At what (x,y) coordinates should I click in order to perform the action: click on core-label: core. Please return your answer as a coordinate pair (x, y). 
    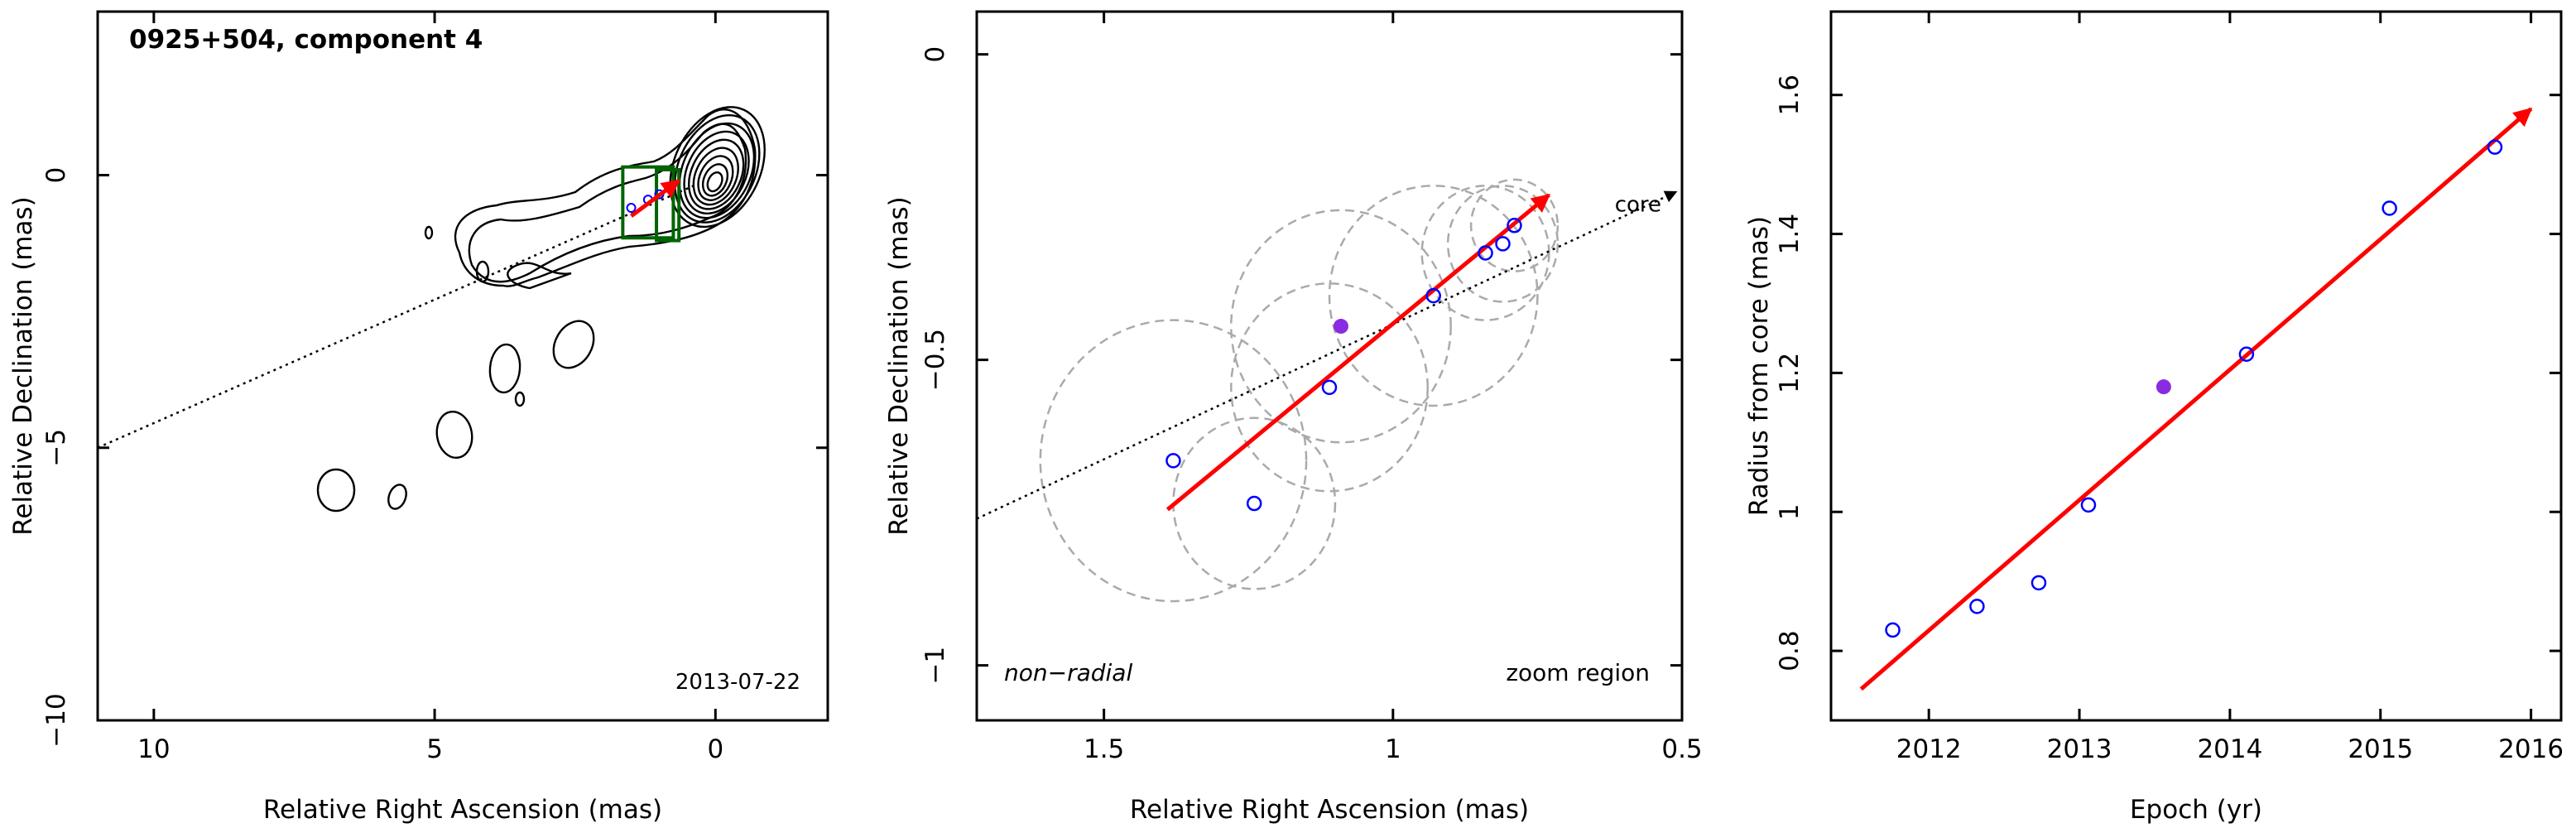
    Looking at the image, I should click on (1638, 205).